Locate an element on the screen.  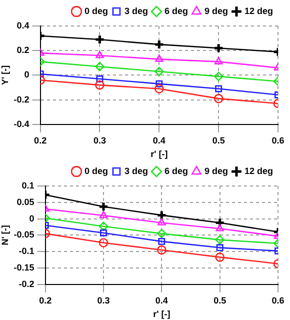
y-tick-label: 0.1 is located at coordinates (28, 185).